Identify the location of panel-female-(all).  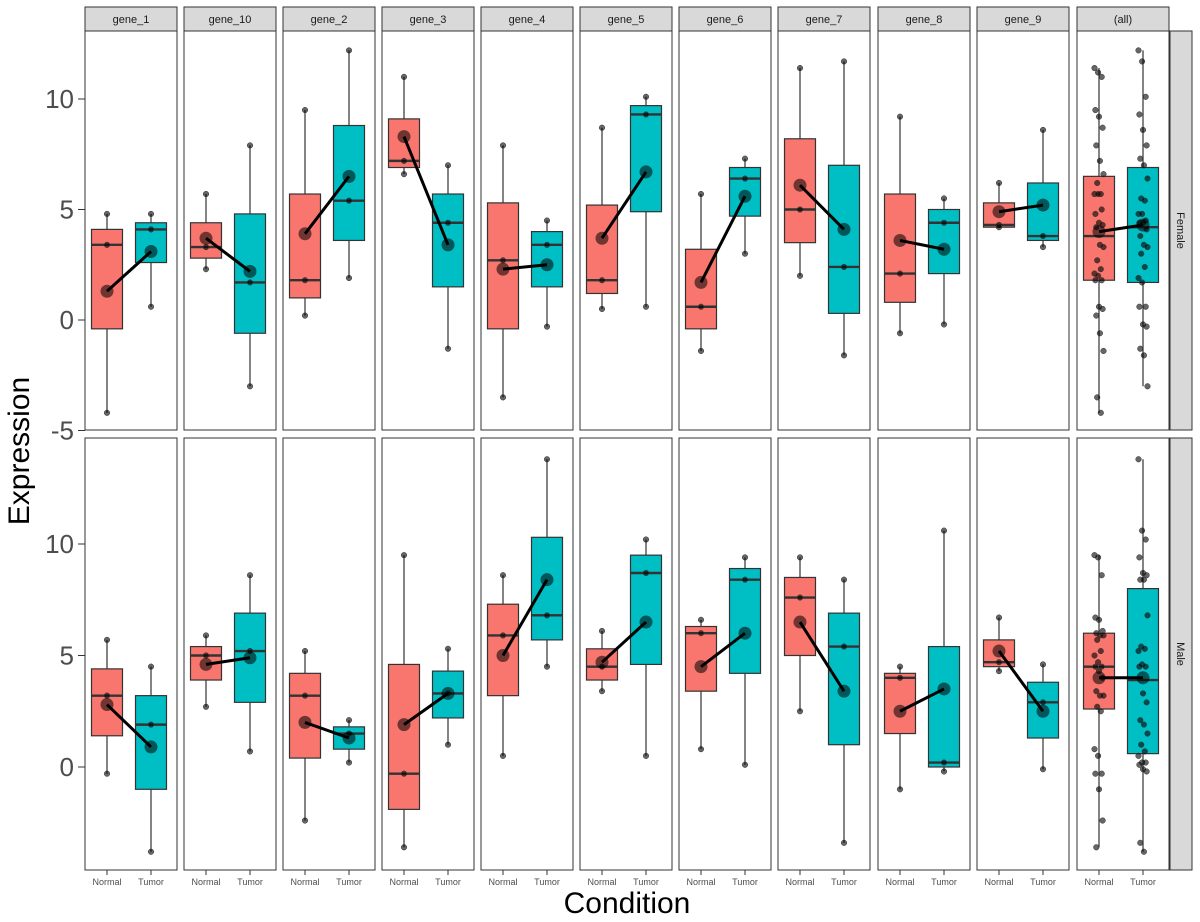
(1123, 230).